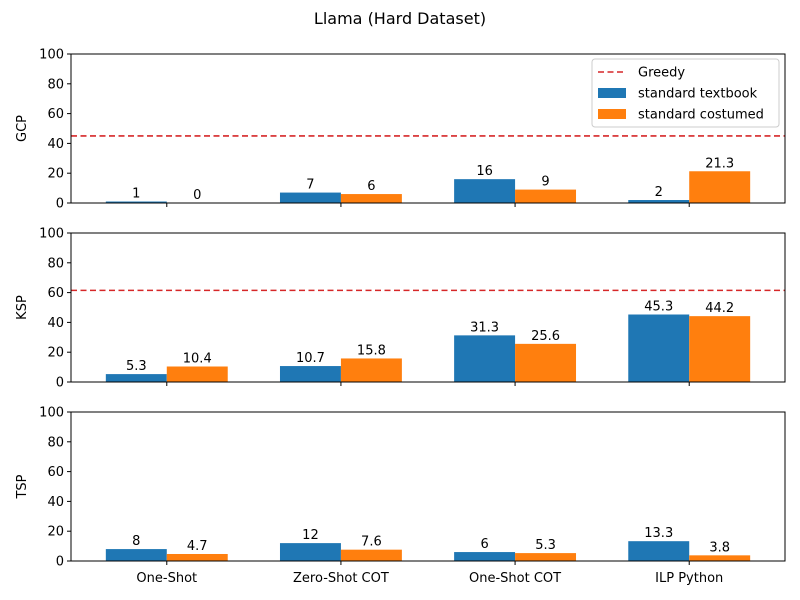 Image resolution: width=800 pixels, height=600 pixels. What do you see at coordinates (136, 541) in the screenshot?
I see `bar-value-label: 8` at bounding box center [136, 541].